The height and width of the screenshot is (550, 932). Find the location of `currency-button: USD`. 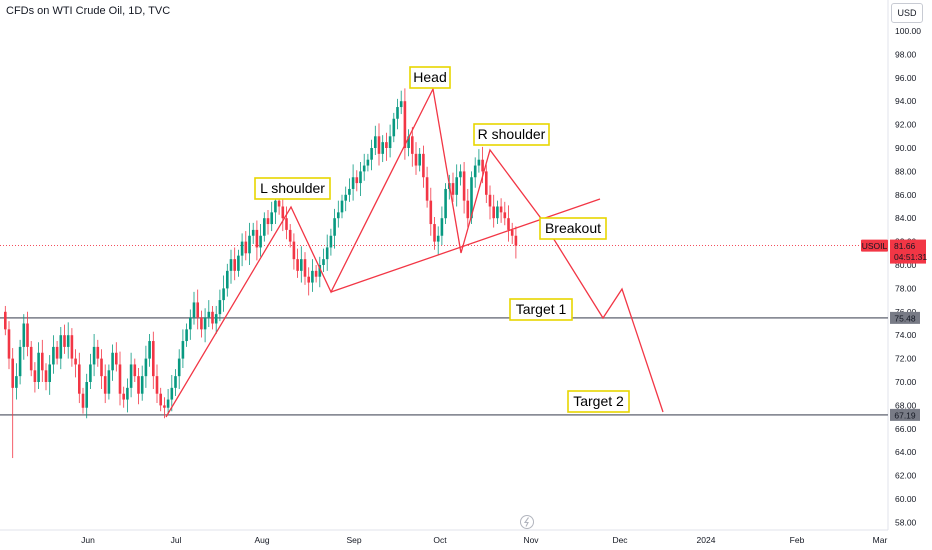

currency-button: USD is located at coordinates (907, 13).